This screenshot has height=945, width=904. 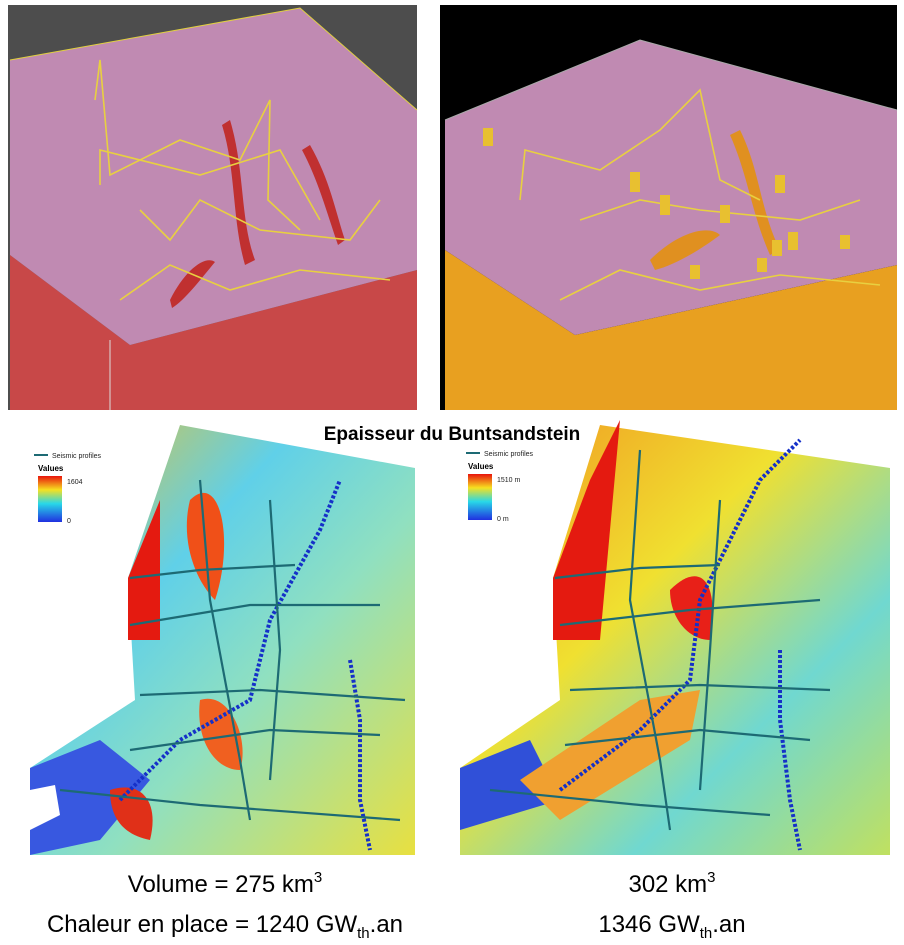 What do you see at coordinates (221, 884) in the screenshot?
I see `volume-text: Volume = 275 km` at bounding box center [221, 884].